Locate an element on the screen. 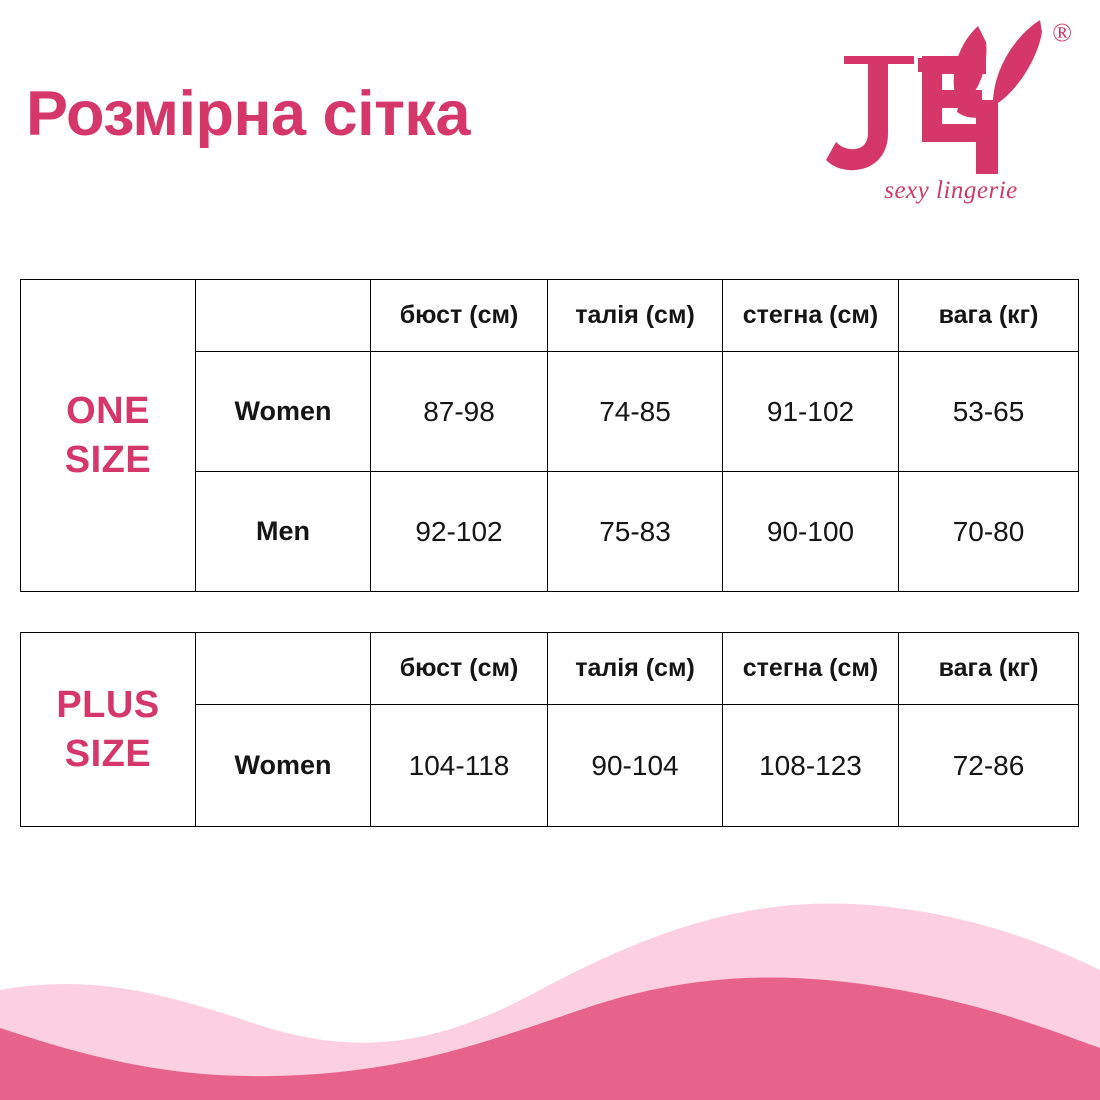 Image resolution: width=1100 pixels, height=1100 pixels. cell-bust: 87-98 is located at coordinates (459, 411).